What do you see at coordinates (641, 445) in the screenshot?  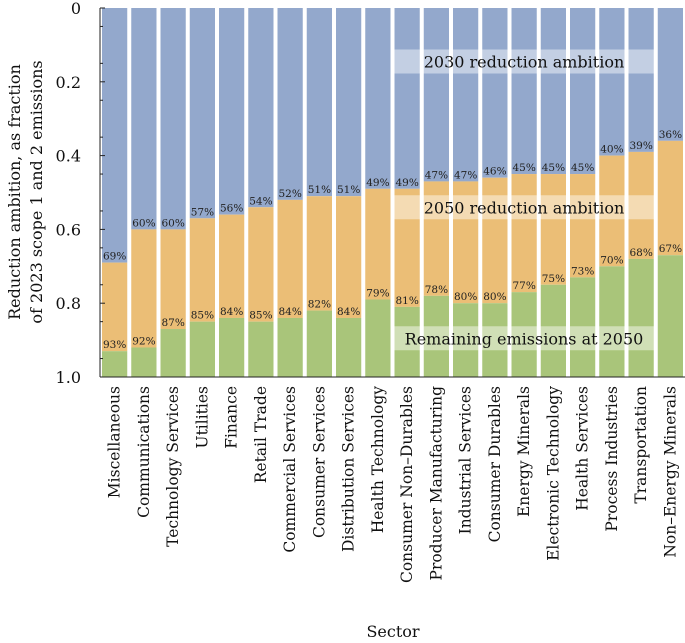 I see `category-label-18: Transportation` at bounding box center [641, 445].